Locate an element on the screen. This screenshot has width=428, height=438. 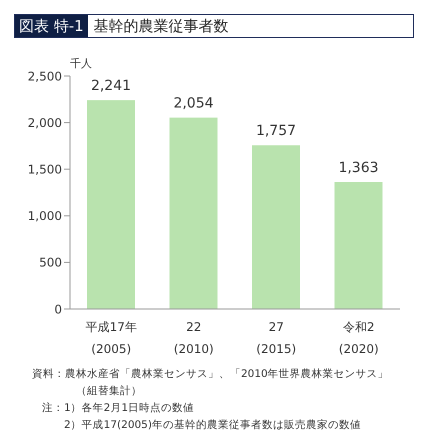
data-label: 2,054 is located at coordinates (193, 104).